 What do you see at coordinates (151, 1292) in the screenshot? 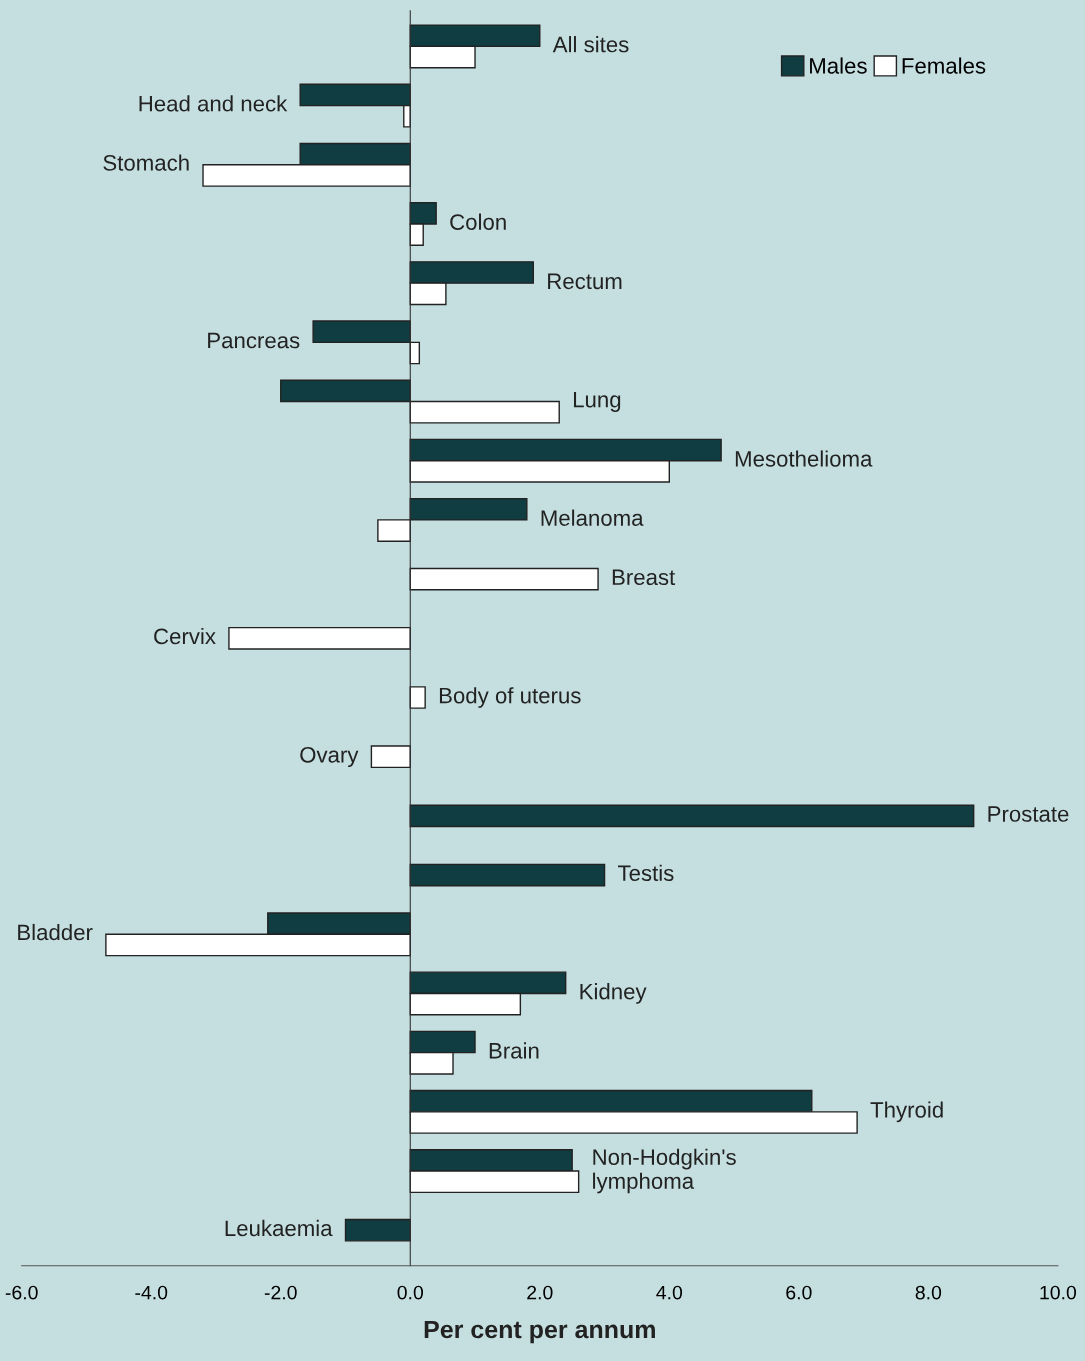
I see `x-tick-label: -4.0` at bounding box center [151, 1292].